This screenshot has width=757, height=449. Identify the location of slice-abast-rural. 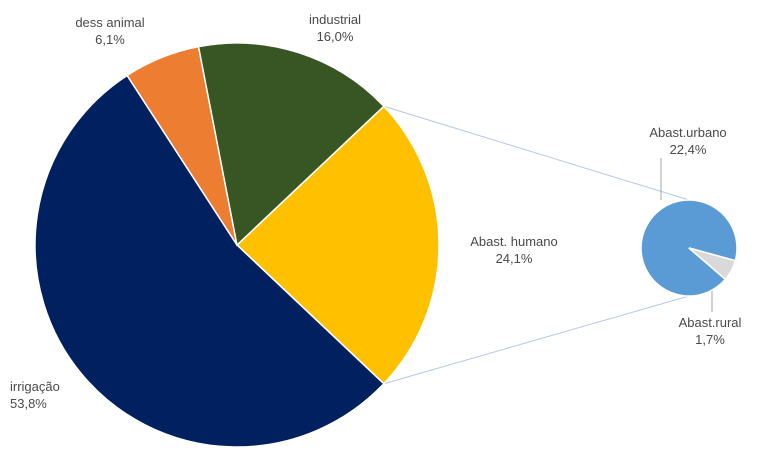
(712, 264).